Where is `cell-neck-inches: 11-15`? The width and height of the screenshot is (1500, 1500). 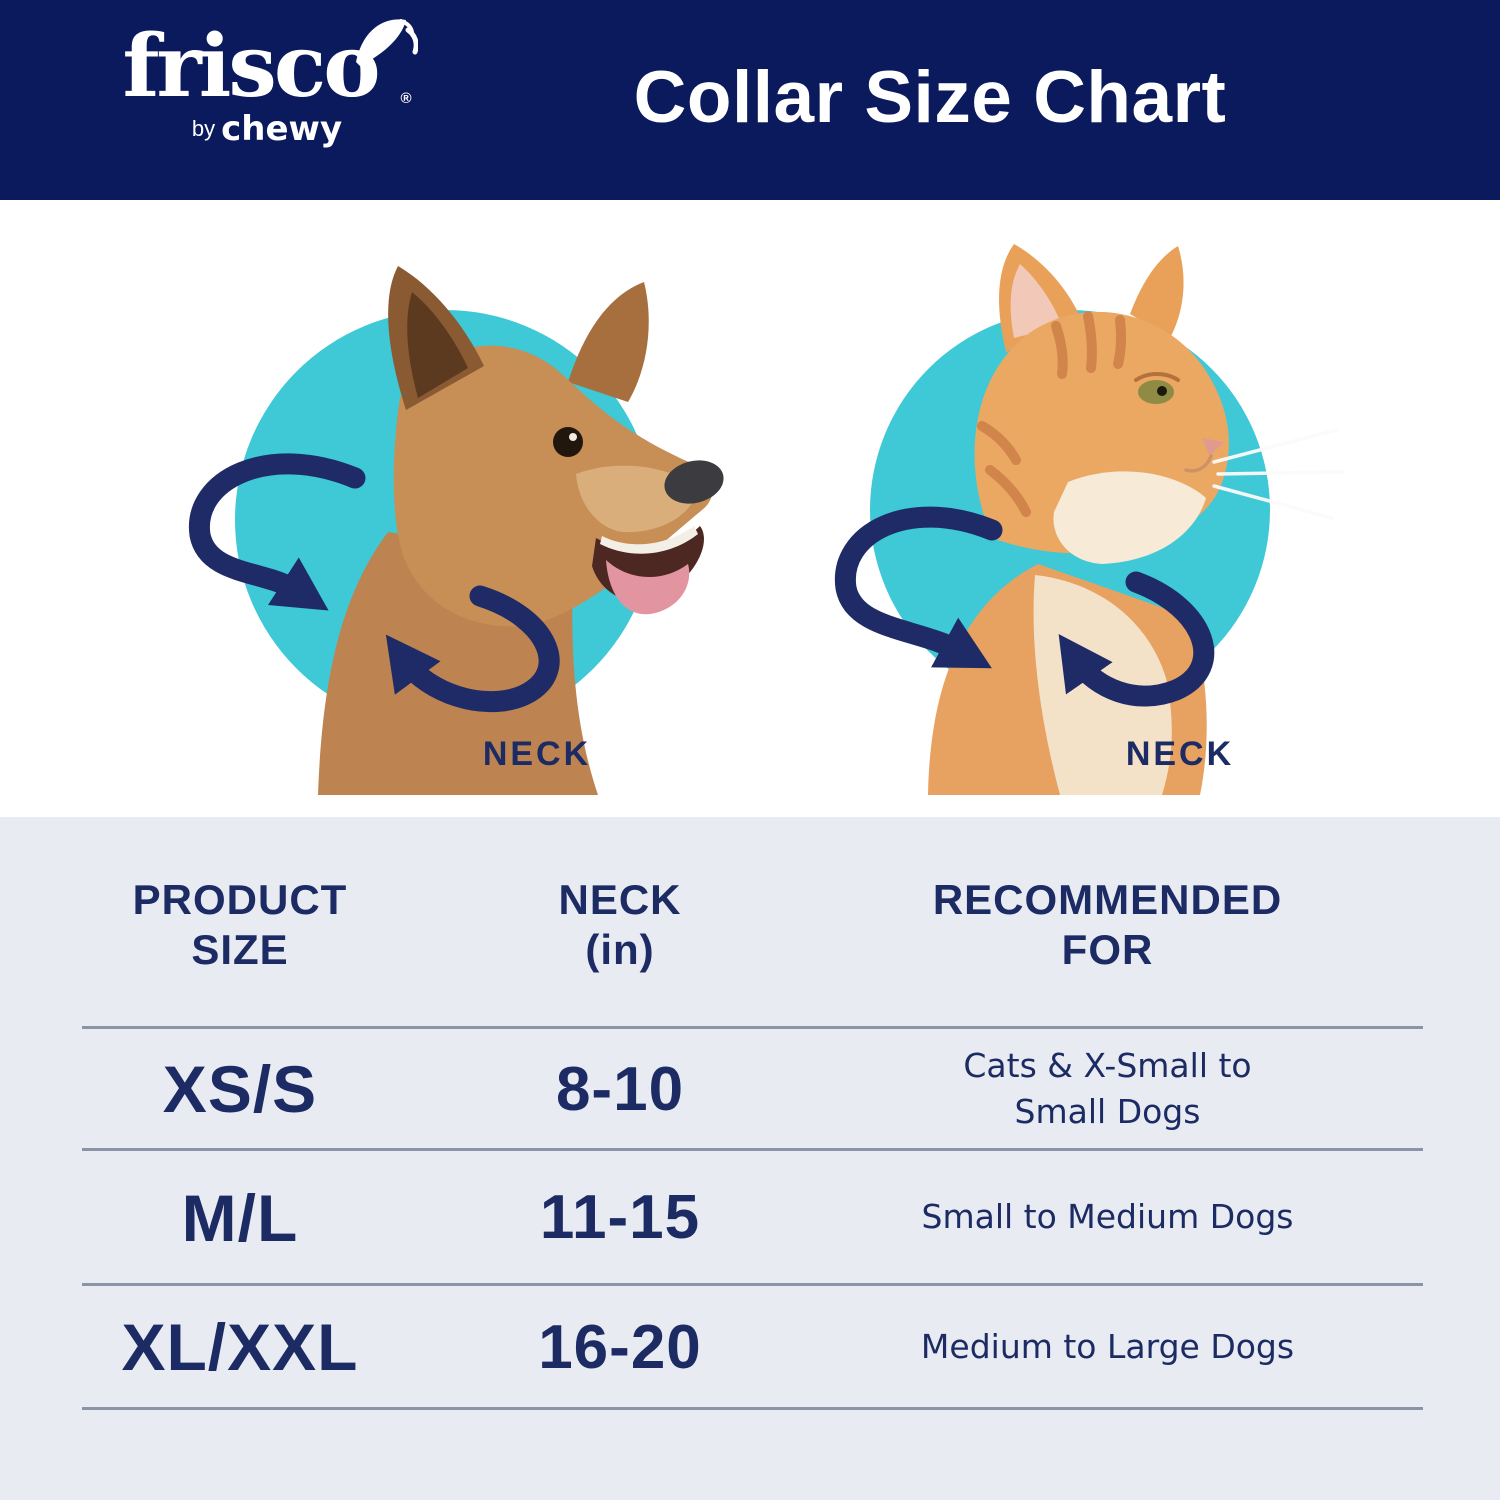
cell-neck-inches: 11-15 is located at coordinates (620, 1217).